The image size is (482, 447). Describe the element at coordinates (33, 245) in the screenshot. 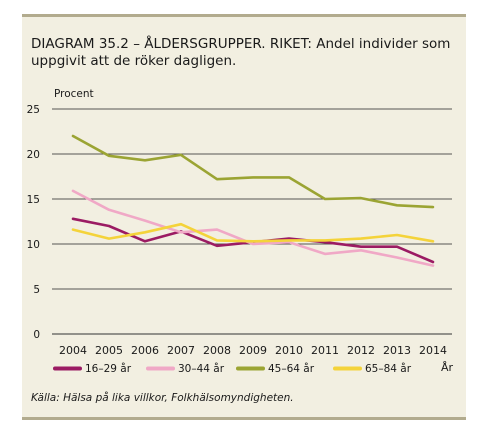

I see `y-tick-label: 10` at that location.